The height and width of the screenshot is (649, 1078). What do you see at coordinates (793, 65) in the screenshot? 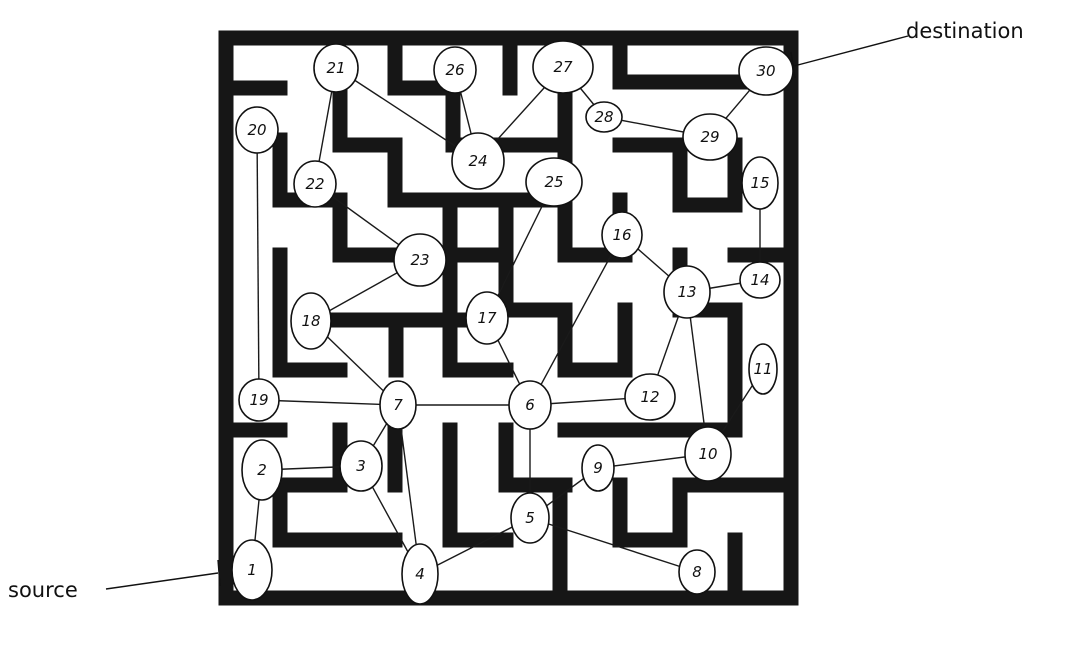
I see `destination-pointer-tick` at bounding box center [793, 65].